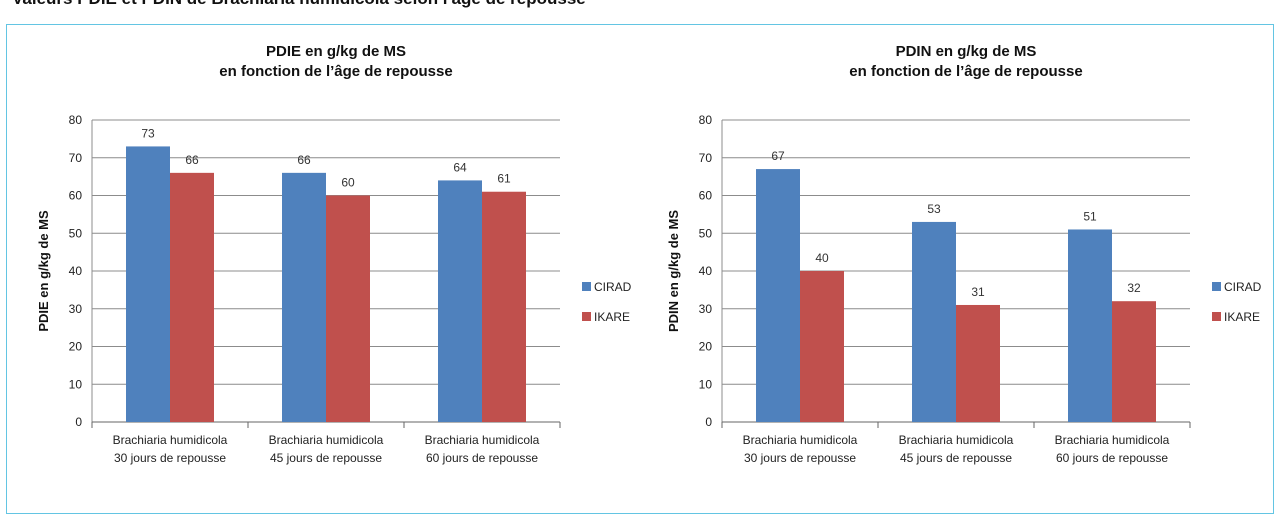 The width and height of the screenshot is (1278, 514). I want to click on y-axis-label: PDIN en g/kg de MS, so click(673, 271).